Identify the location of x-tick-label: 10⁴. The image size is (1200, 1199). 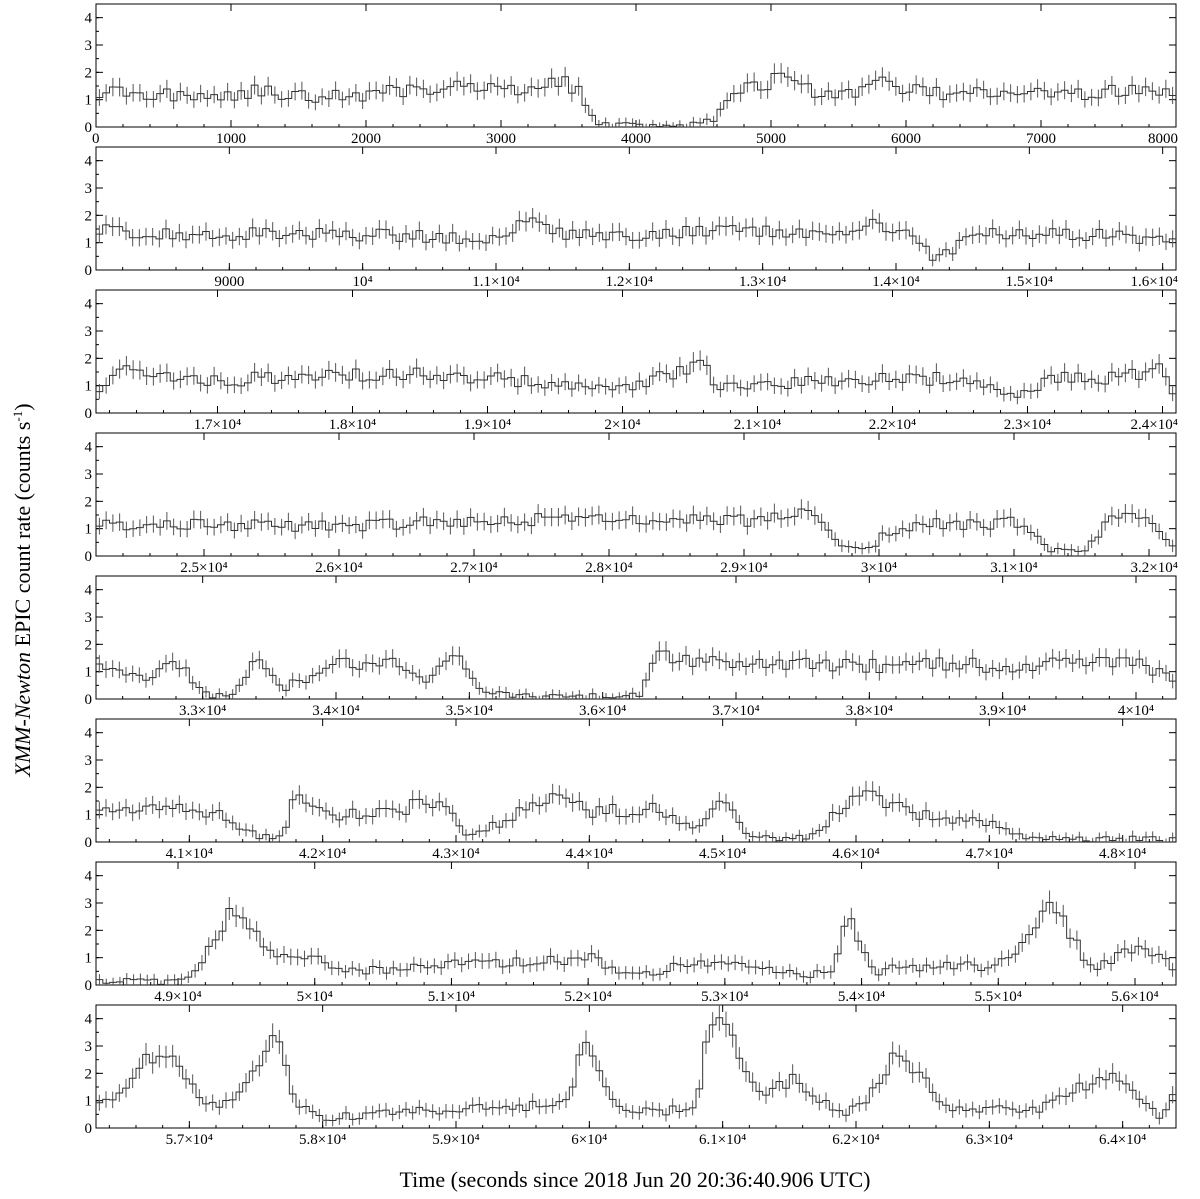
(363, 282).